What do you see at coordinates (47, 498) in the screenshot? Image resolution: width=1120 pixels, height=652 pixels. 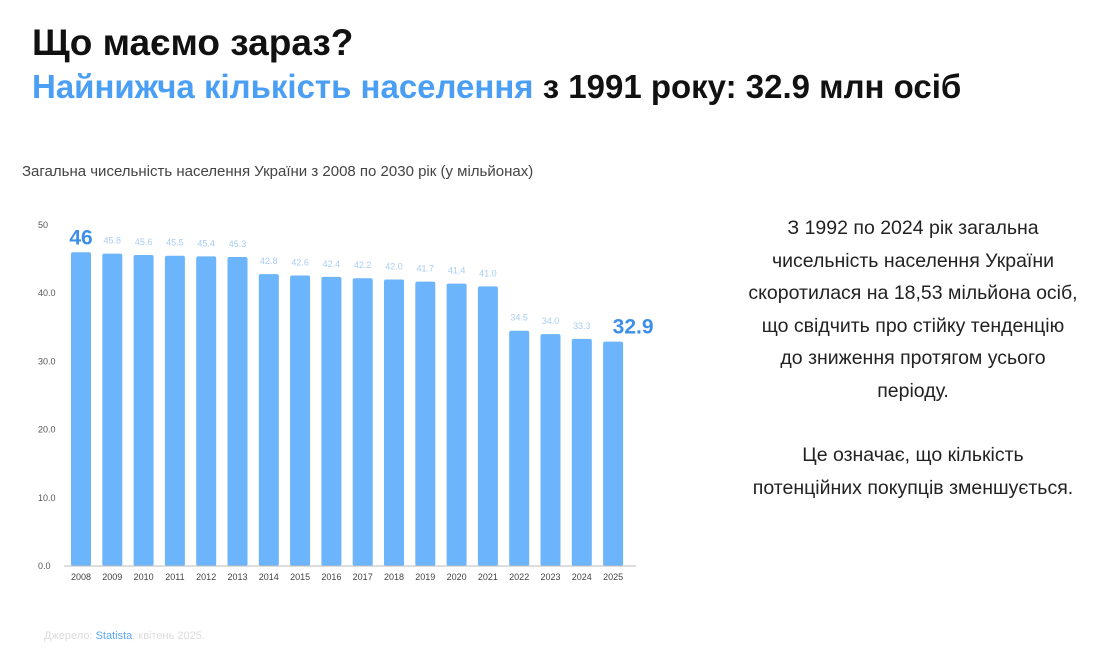 I see `y-tick-label: 10.0` at bounding box center [47, 498].